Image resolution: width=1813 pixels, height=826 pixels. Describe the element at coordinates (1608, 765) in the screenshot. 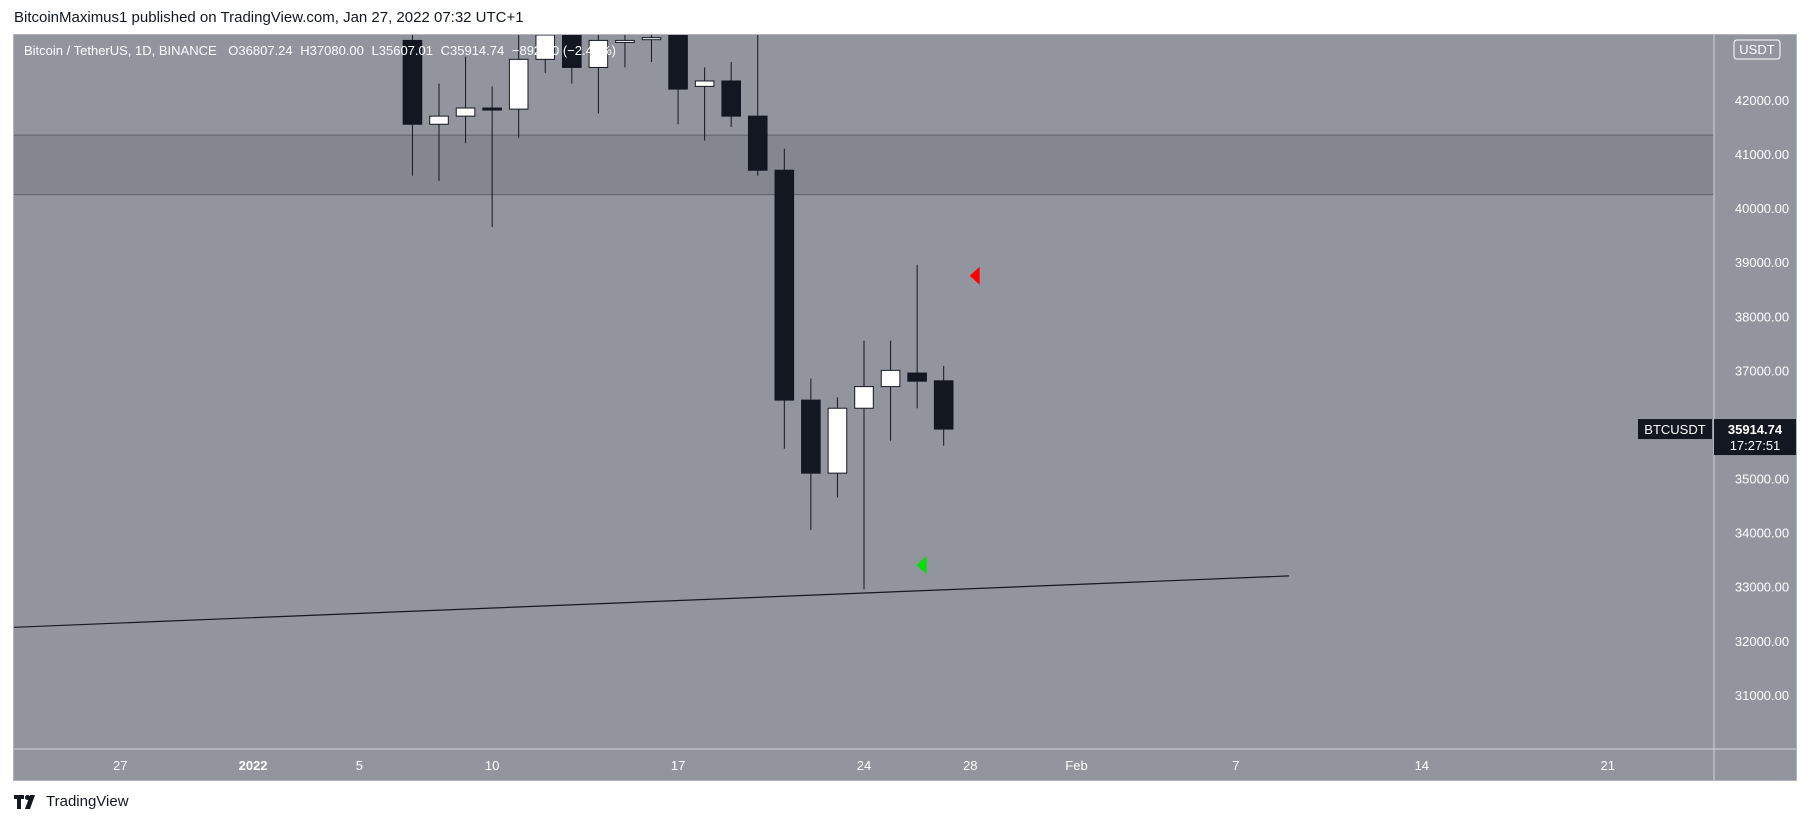

I see `time-tick-label: 21` at that location.